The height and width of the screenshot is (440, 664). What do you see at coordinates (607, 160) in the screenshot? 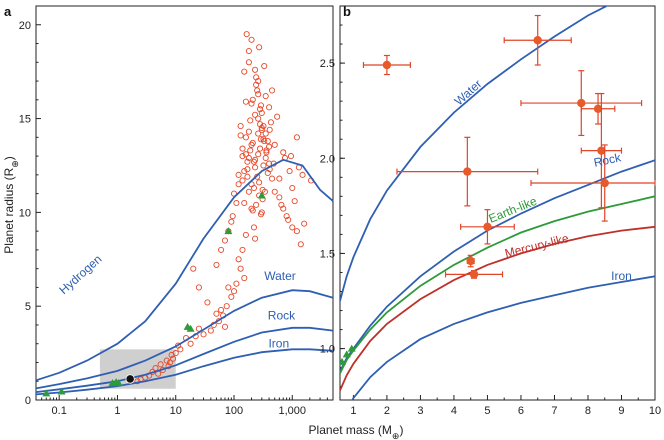
I see `curve-label-b-rock: Rock` at bounding box center [607, 160].